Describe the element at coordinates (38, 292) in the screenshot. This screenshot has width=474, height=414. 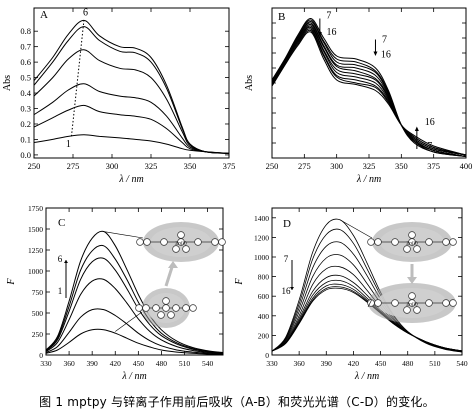
I see `y-tick-label: 750` at that location.